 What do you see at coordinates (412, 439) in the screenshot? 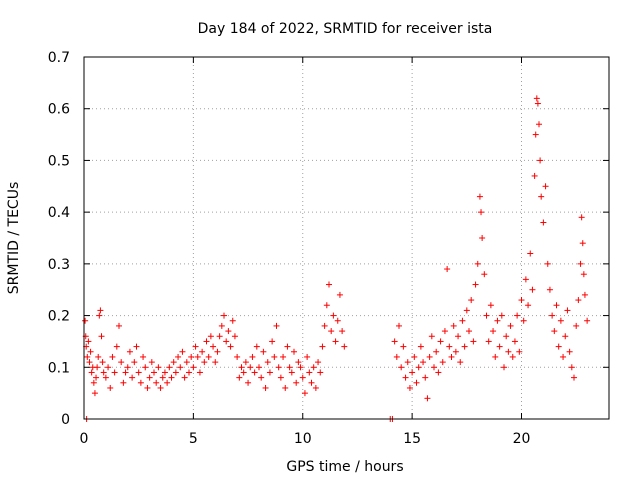
I see `x-tick-label: 15` at bounding box center [412, 439].